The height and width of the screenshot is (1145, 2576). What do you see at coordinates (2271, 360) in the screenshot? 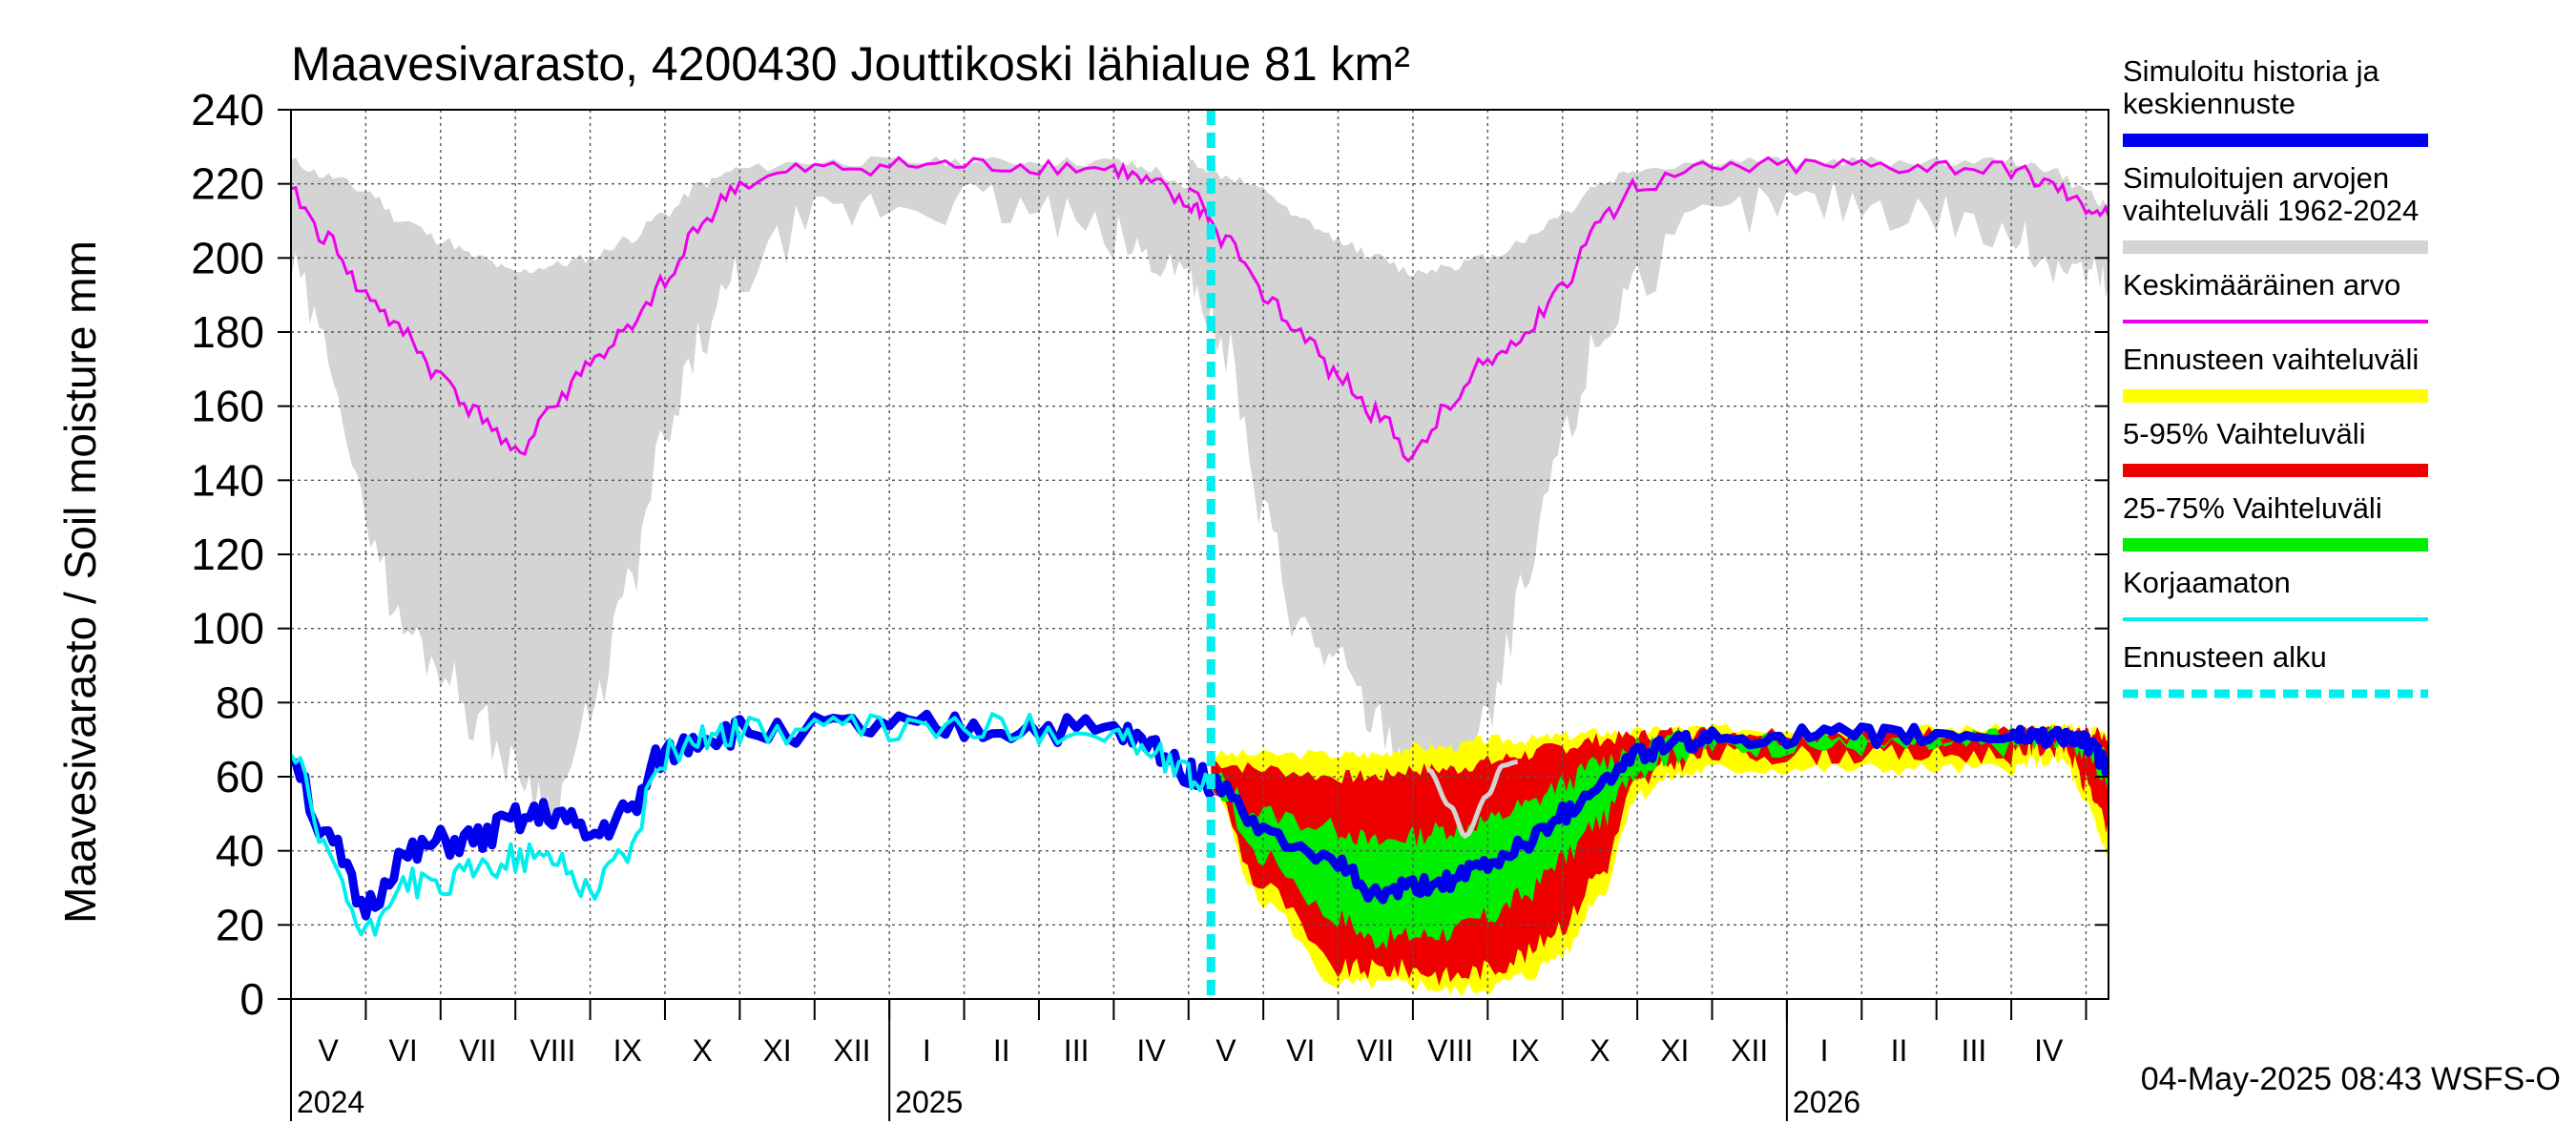
I see `legend-label: Ennusteen vaihteluväli` at bounding box center [2271, 360].